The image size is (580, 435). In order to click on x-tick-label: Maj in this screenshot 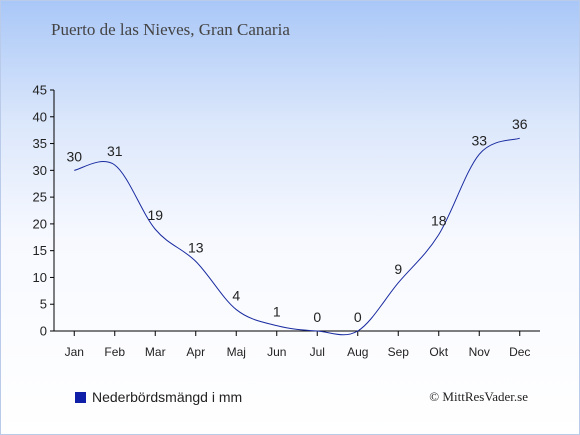, I will do `click(236, 352)`.